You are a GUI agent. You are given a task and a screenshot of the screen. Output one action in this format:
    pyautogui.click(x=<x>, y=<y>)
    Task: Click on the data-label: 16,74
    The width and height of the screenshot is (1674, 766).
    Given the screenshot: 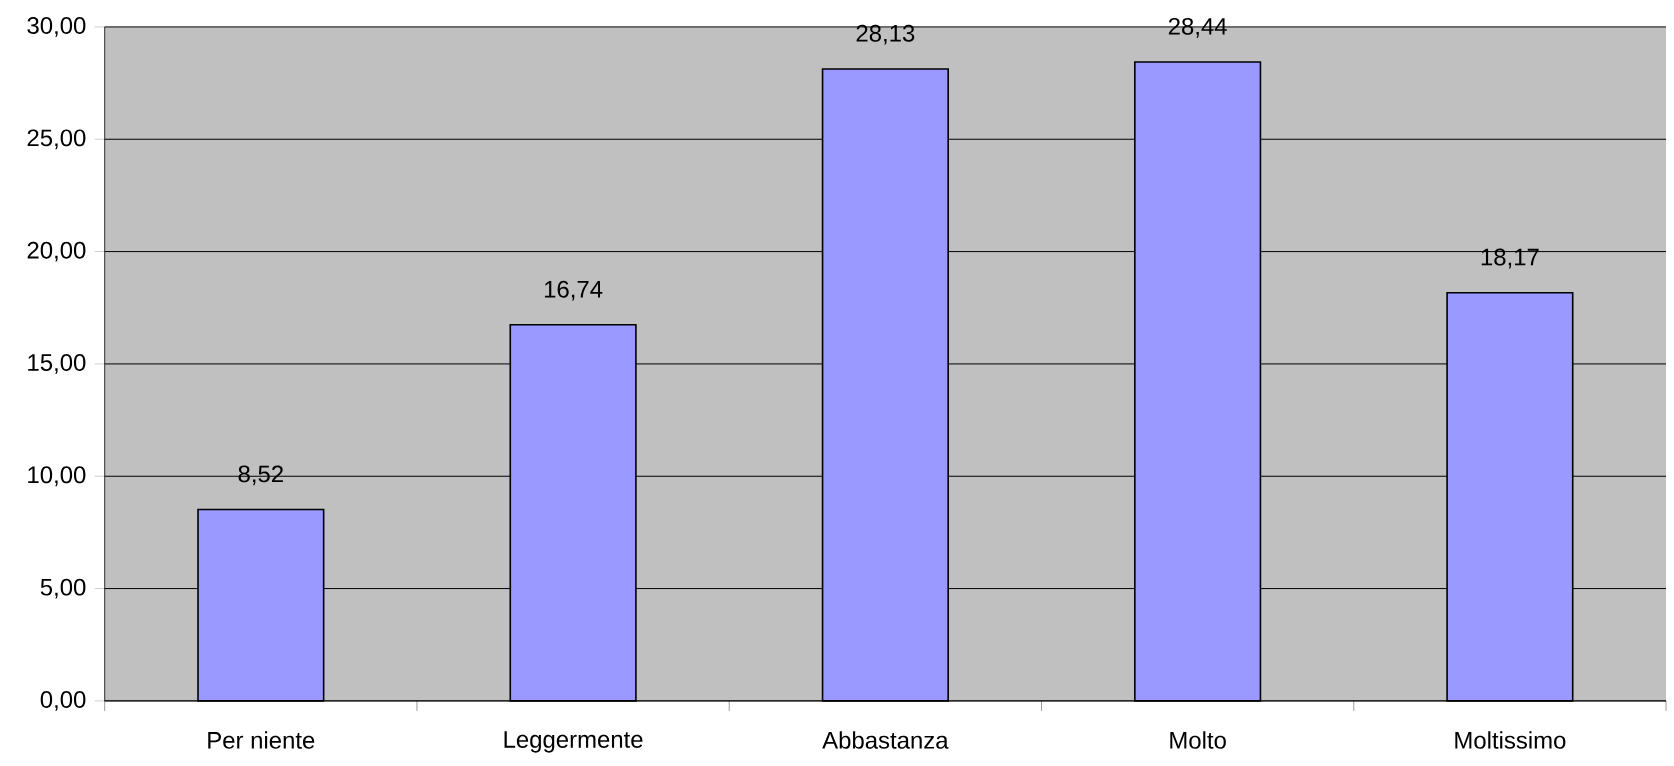 What is the action you would take?
    pyautogui.click(x=573, y=290)
    